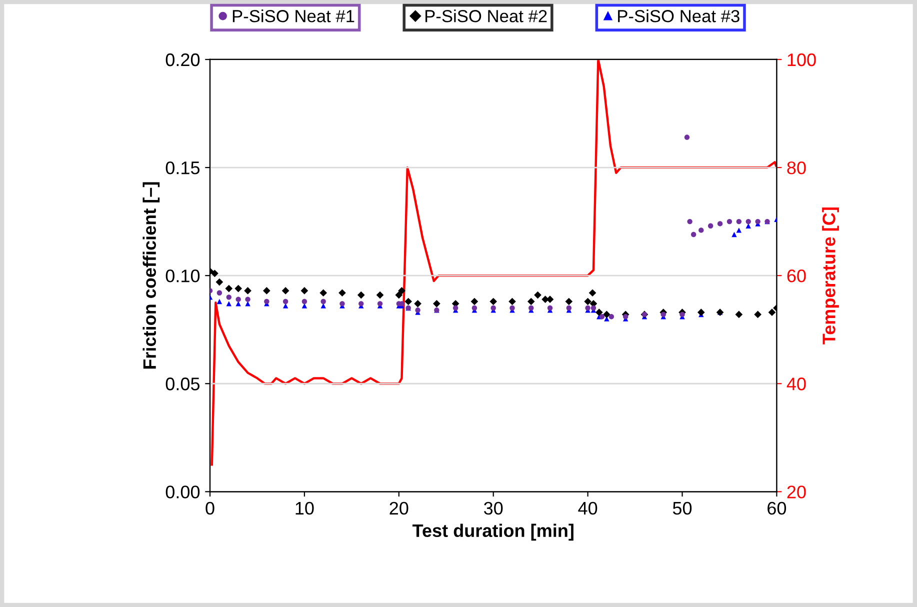  I want to click on legend-label: P-SiSO Neat #2, so click(486, 16).